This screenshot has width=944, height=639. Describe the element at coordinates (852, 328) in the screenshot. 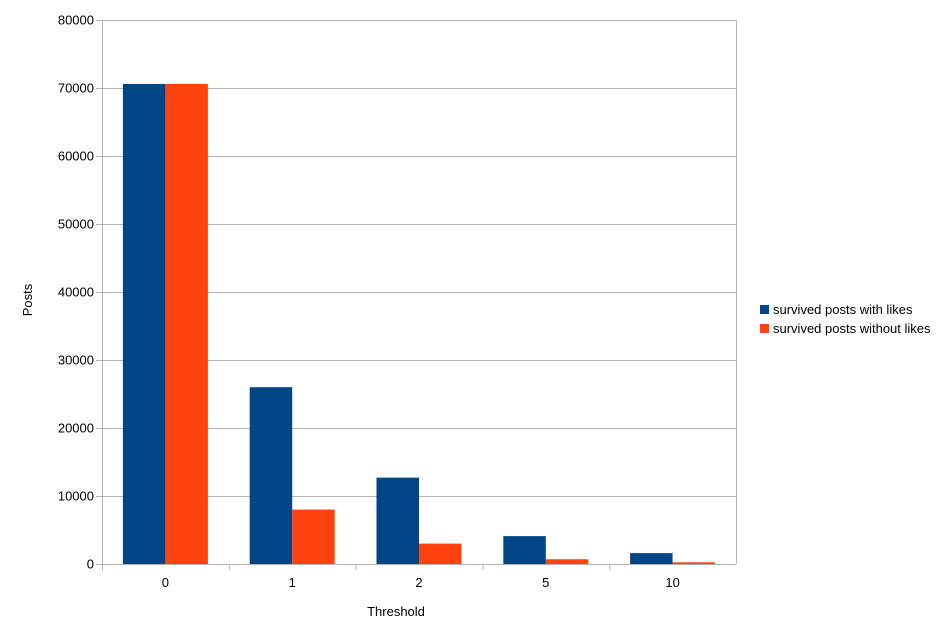

I see `legend-label-without-likes: survived posts without likes` at that location.